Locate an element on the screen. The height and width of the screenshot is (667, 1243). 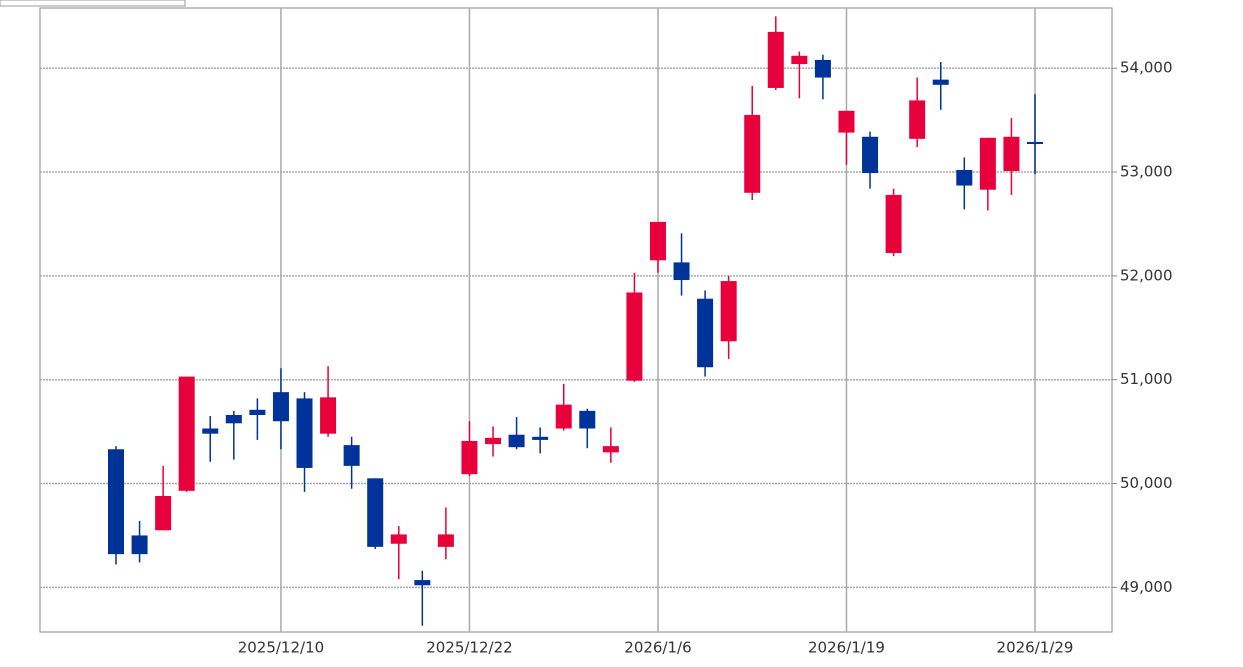
x-tick-label: 2025/12/10 is located at coordinates (281, 648).